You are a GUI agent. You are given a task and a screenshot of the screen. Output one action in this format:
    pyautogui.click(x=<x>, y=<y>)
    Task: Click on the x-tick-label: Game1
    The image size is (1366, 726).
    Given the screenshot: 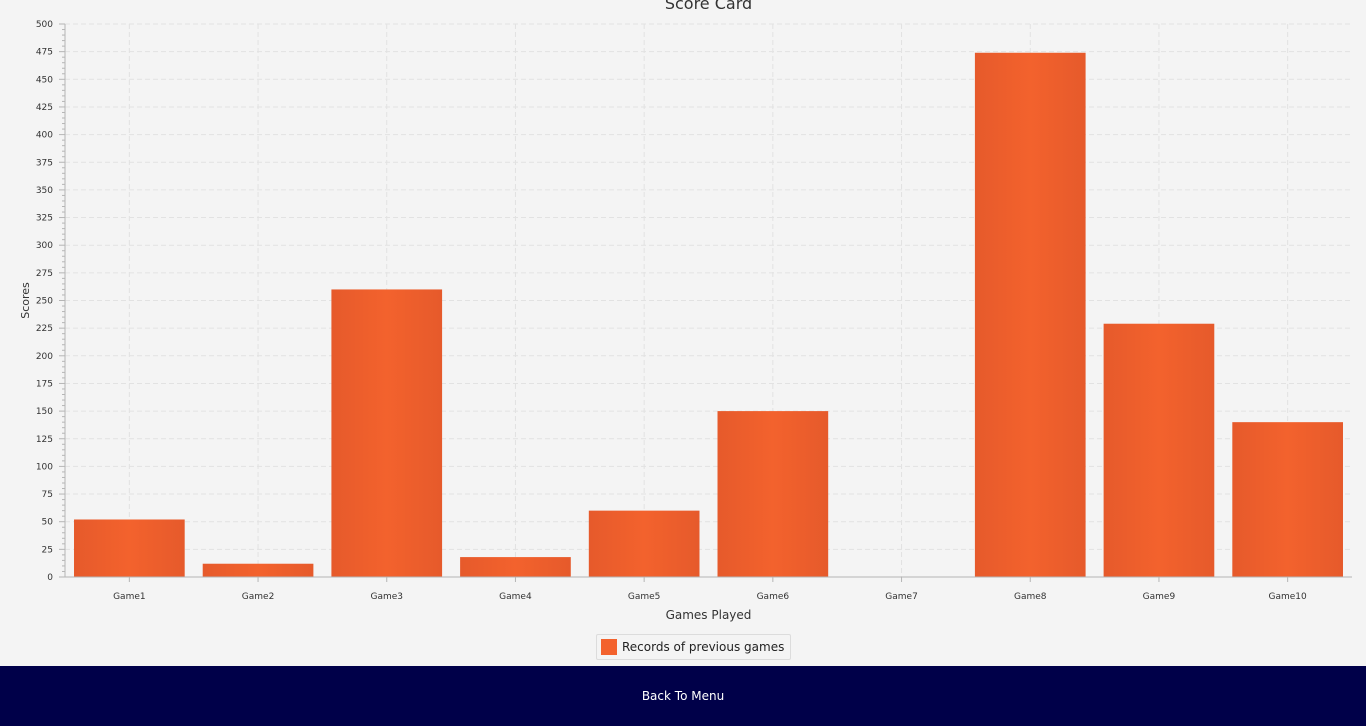 What is the action you would take?
    pyautogui.click(x=129, y=597)
    